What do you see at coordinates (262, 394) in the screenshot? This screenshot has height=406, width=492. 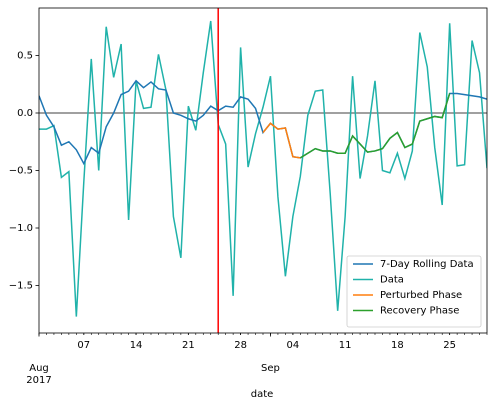 I see `x-axis-label: date` at bounding box center [262, 394].